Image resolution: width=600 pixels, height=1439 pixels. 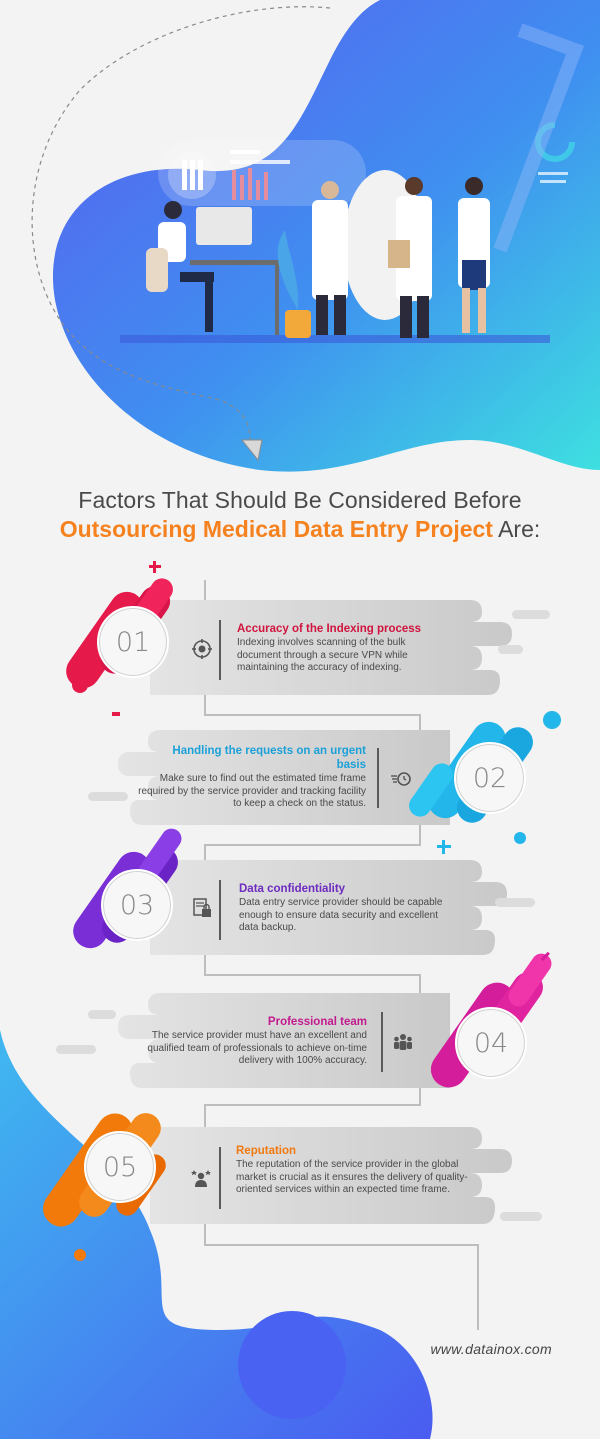 I want to click on step-2-title: Handling the requests on an urgent basis, so click(x=269, y=758).